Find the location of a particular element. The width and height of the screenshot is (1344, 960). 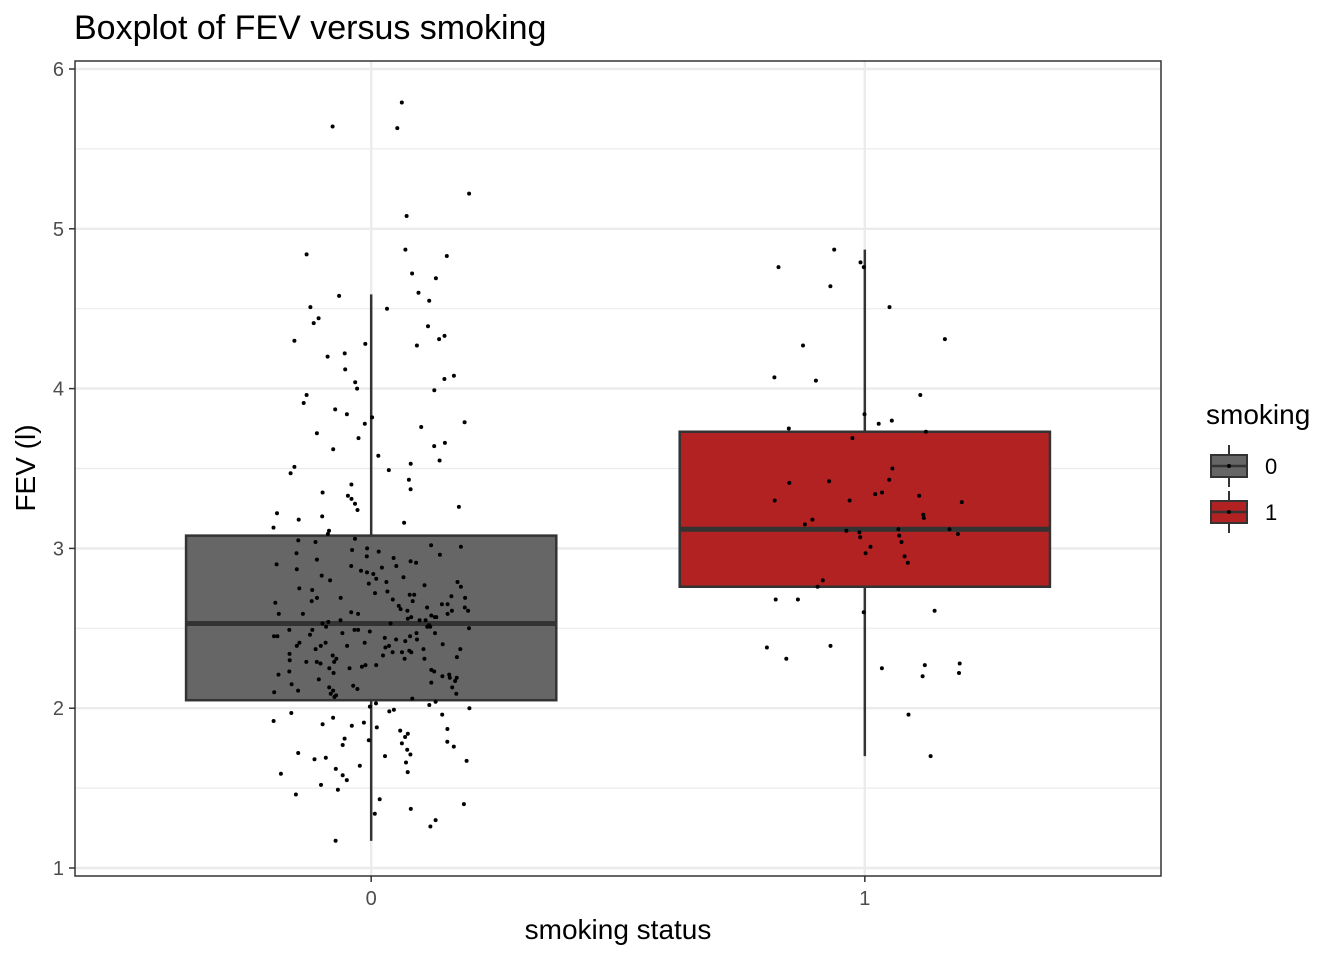

legend-key-point is located at coordinates (1229, 512).